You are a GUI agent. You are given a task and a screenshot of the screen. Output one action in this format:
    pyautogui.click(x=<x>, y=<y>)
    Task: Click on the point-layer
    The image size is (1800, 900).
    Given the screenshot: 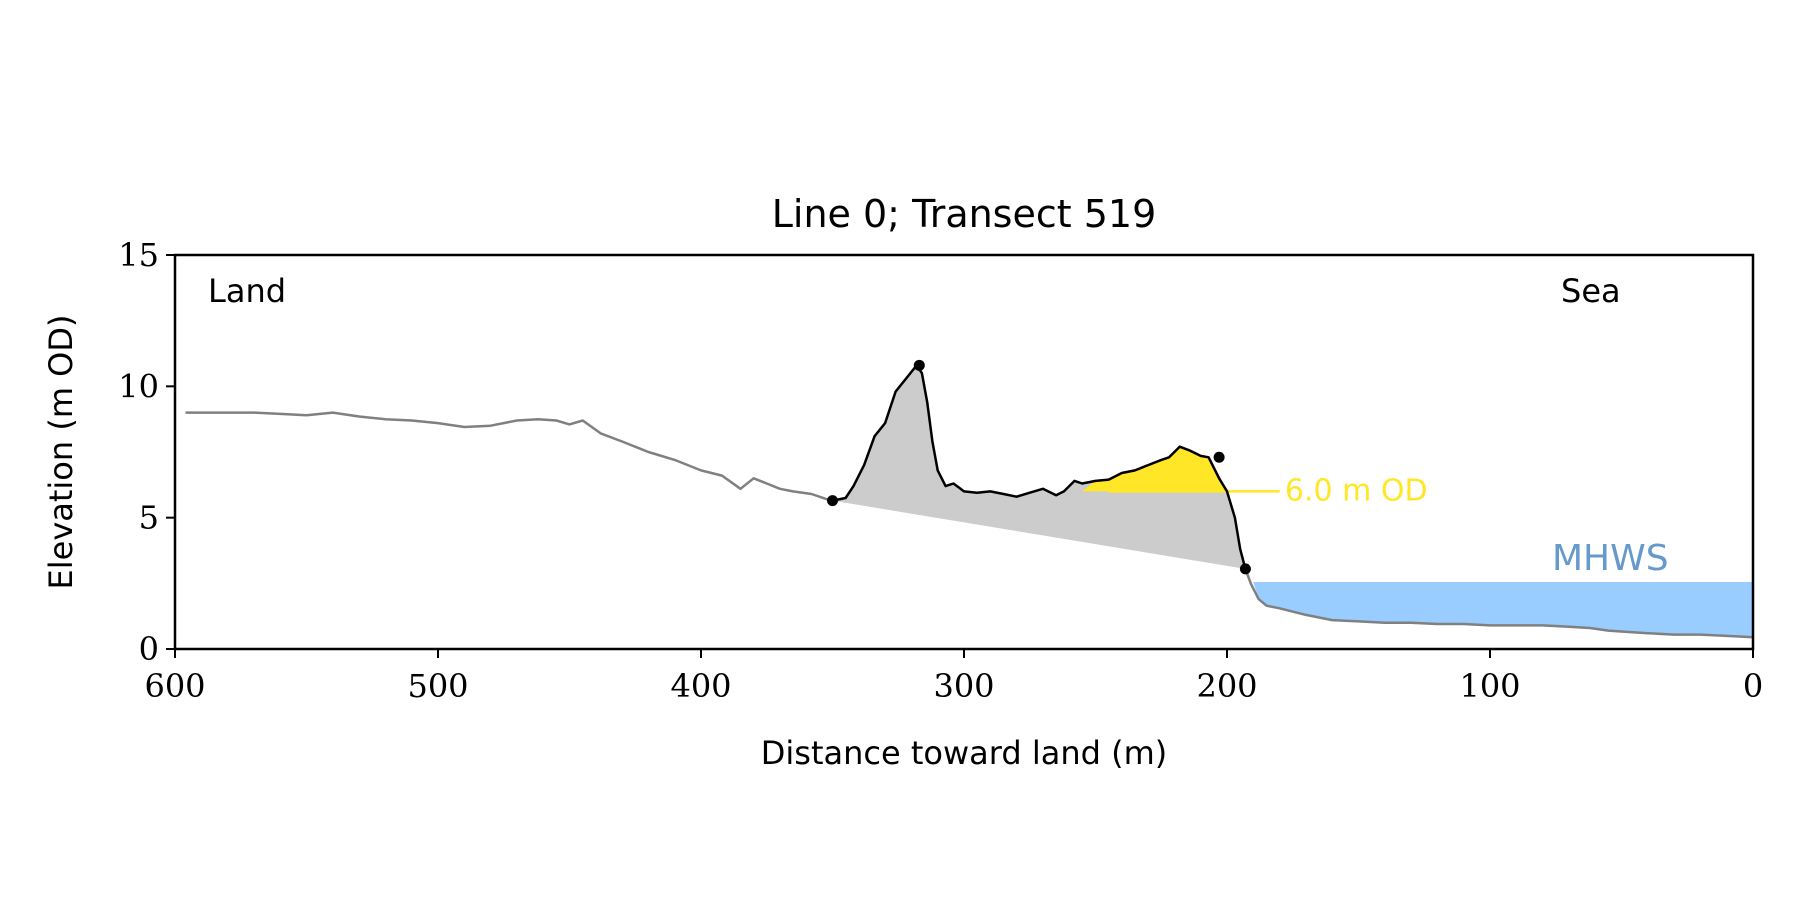 What is the action you would take?
    pyautogui.click(x=1039, y=467)
    